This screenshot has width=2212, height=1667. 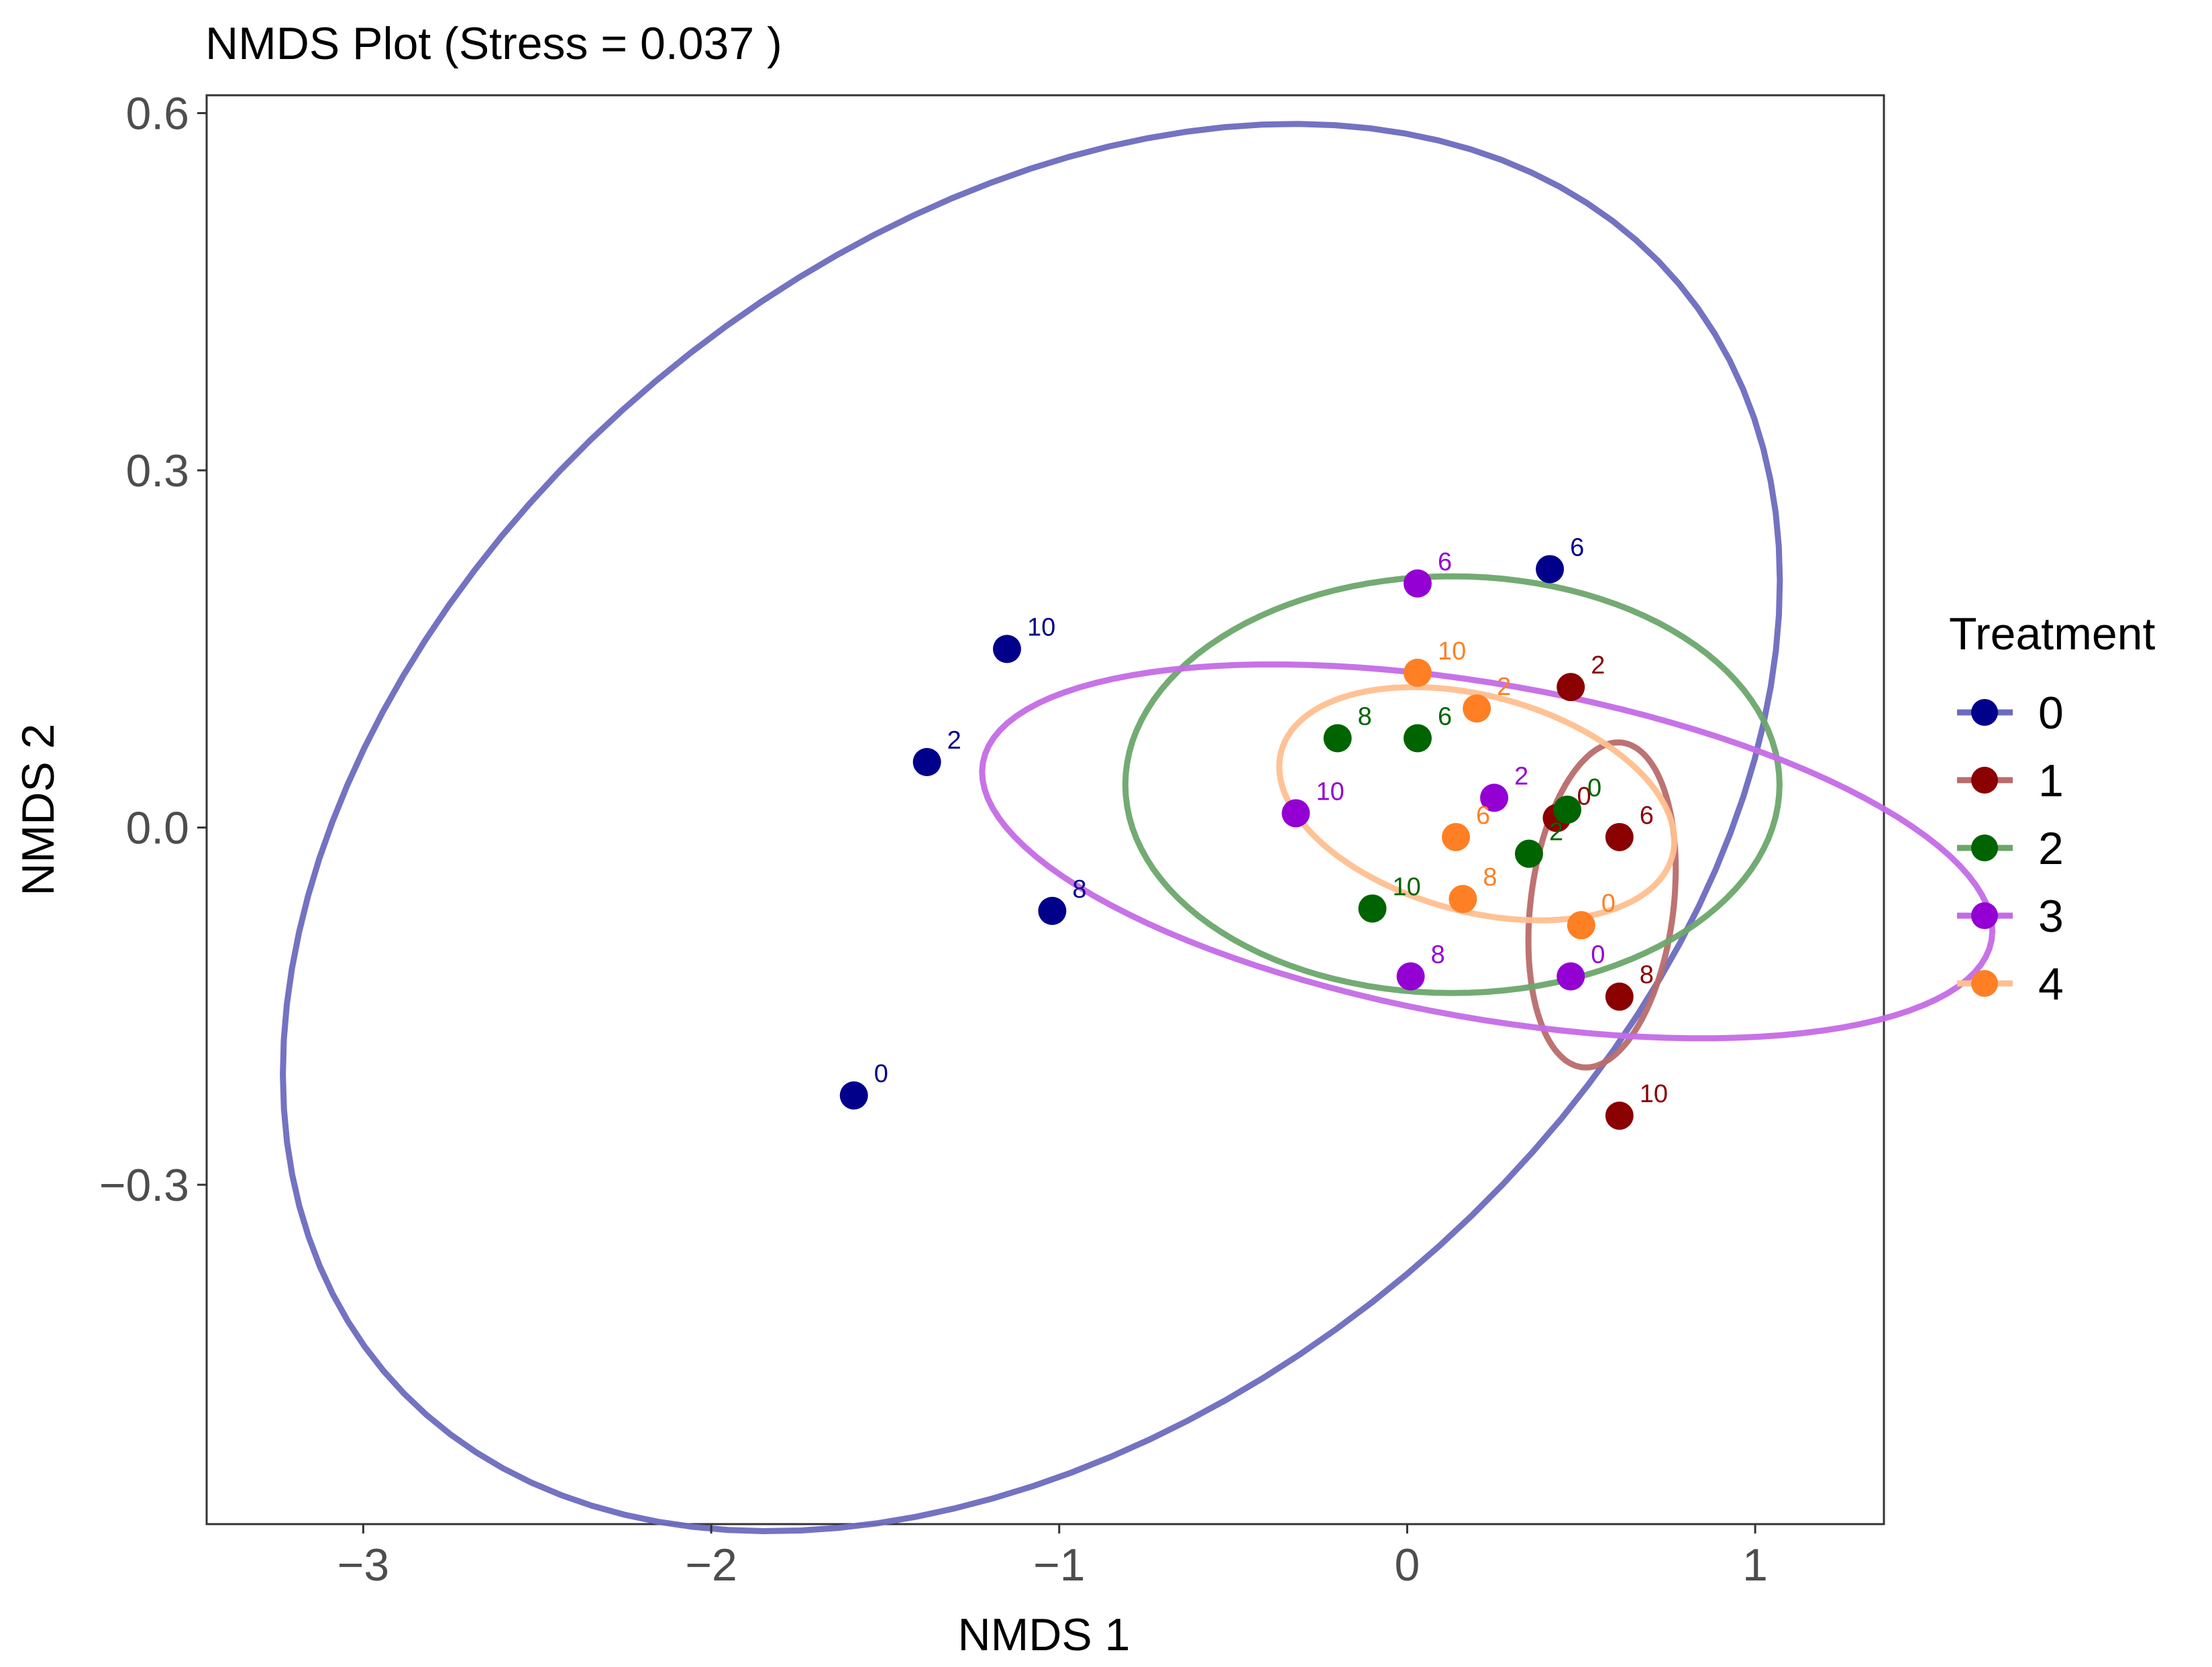 What do you see at coordinates (363, 1565) in the screenshot?
I see `x-tick-label: −3` at bounding box center [363, 1565].